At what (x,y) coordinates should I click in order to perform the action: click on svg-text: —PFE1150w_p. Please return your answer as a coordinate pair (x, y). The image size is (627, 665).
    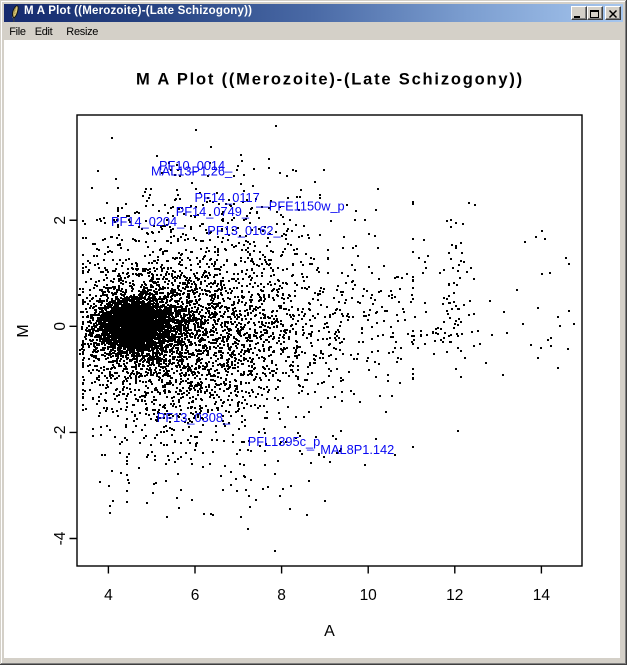
    Looking at the image, I should click on (300, 206).